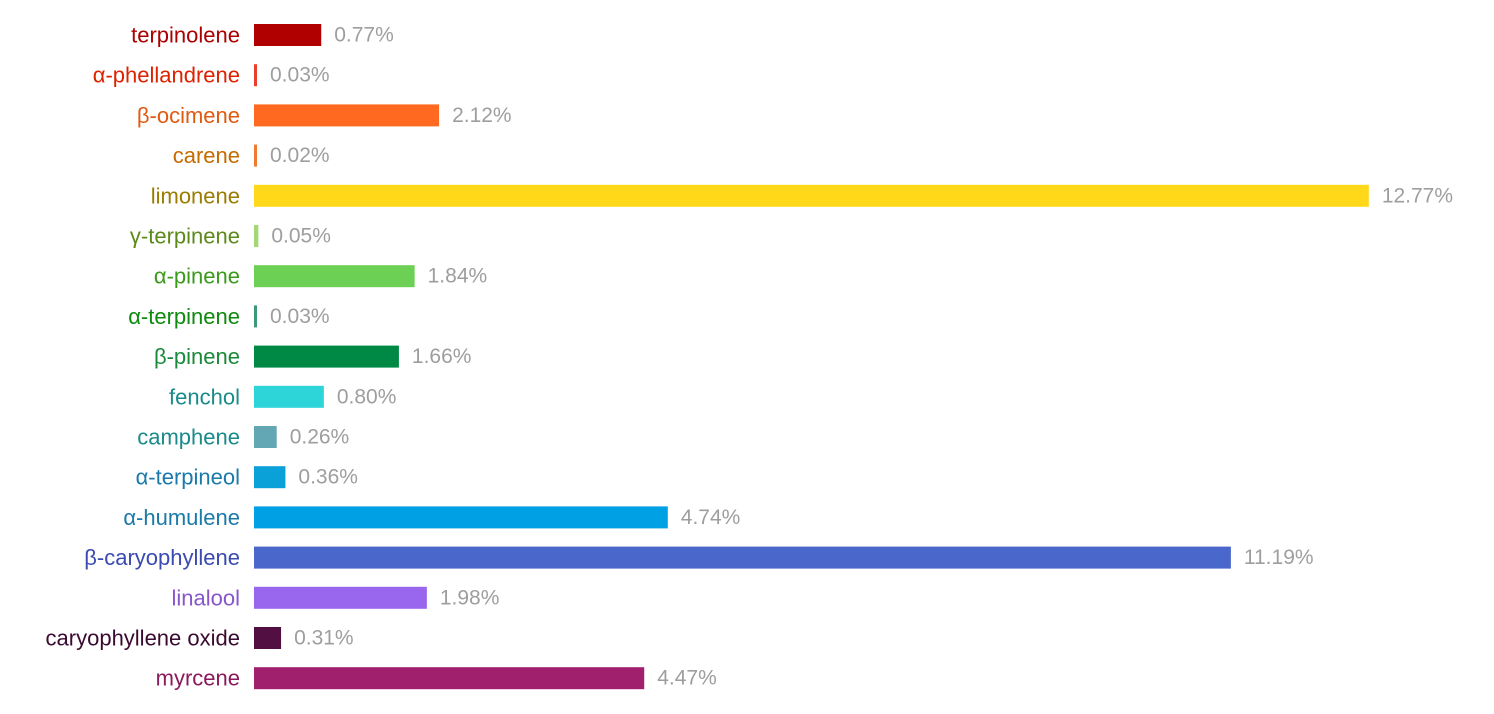  I want to click on bar-row-3: carene 0.02%, so click(251, 155).